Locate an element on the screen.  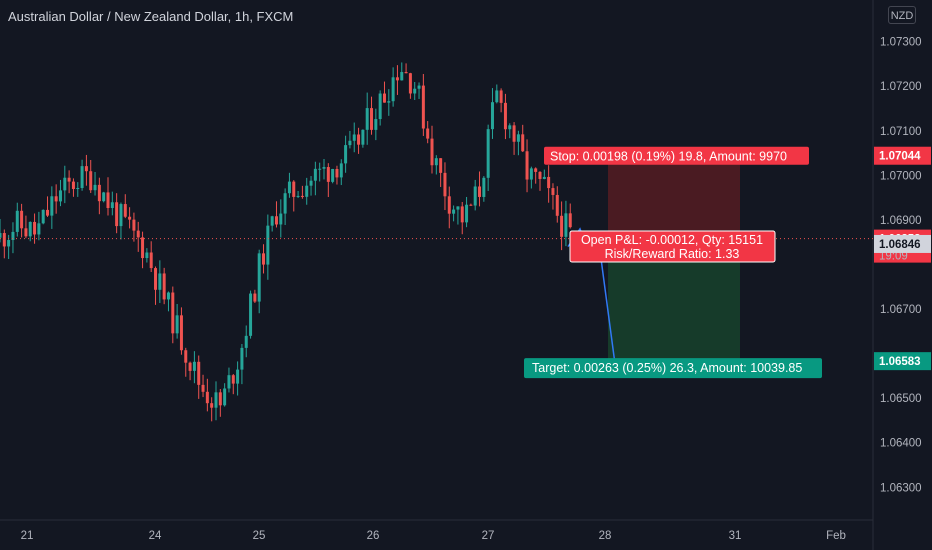
price-tick-label: 1.06300 is located at coordinates (901, 488).